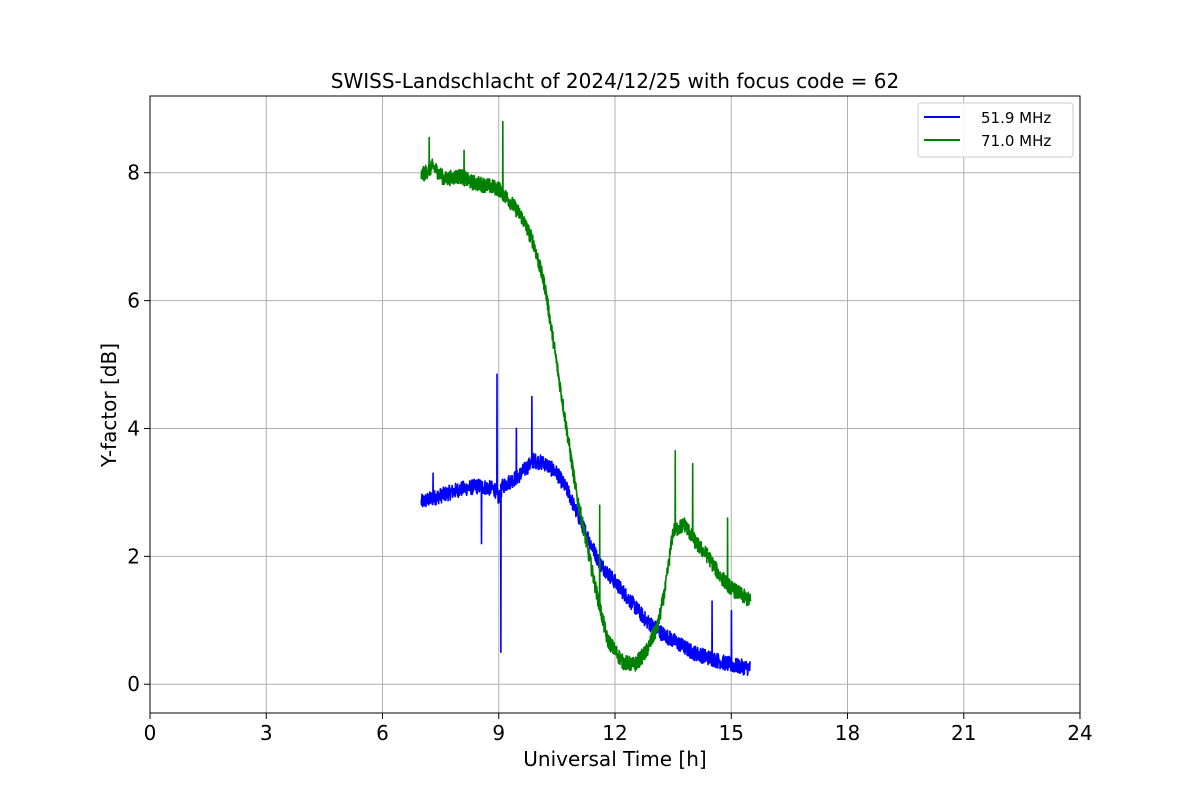 This screenshot has height=800, width=1200. I want to click on y-axis-label: Y-factor [dB], so click(109, 405).